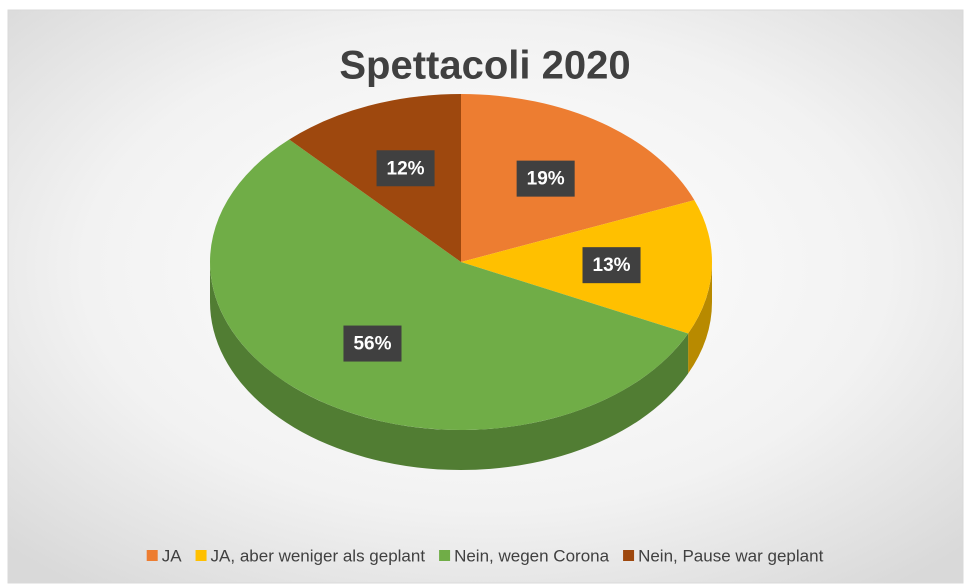 The width and height of the screenshot is (970, 587). I want to click on data-label: 12%, so click(406, 168).